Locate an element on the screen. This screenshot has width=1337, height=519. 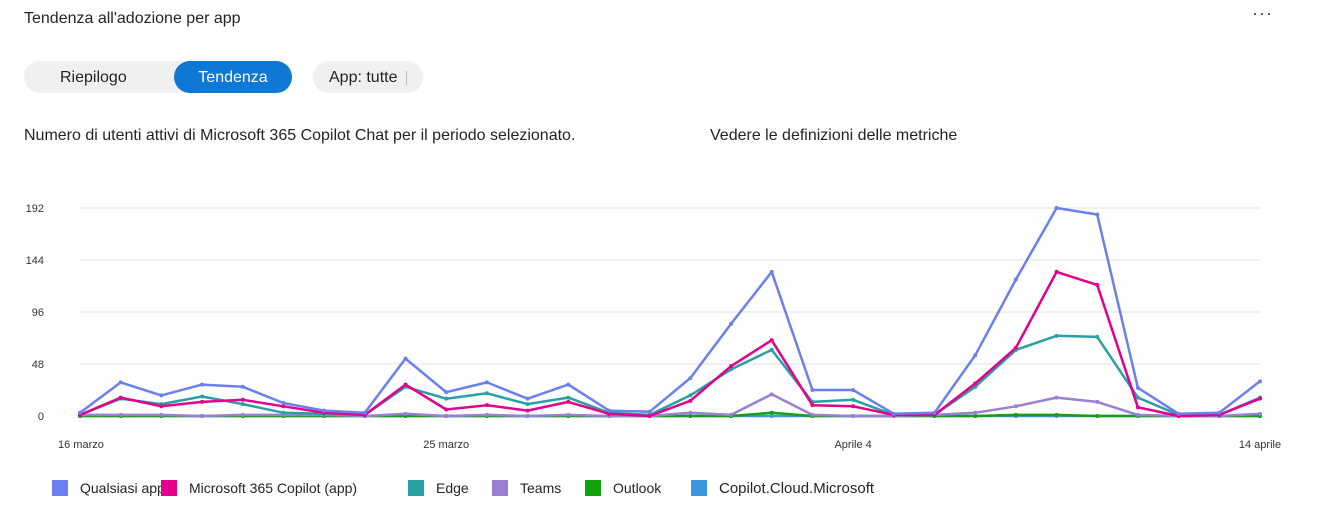
y-tick-label: 144 is located at coordinates (35, 261).